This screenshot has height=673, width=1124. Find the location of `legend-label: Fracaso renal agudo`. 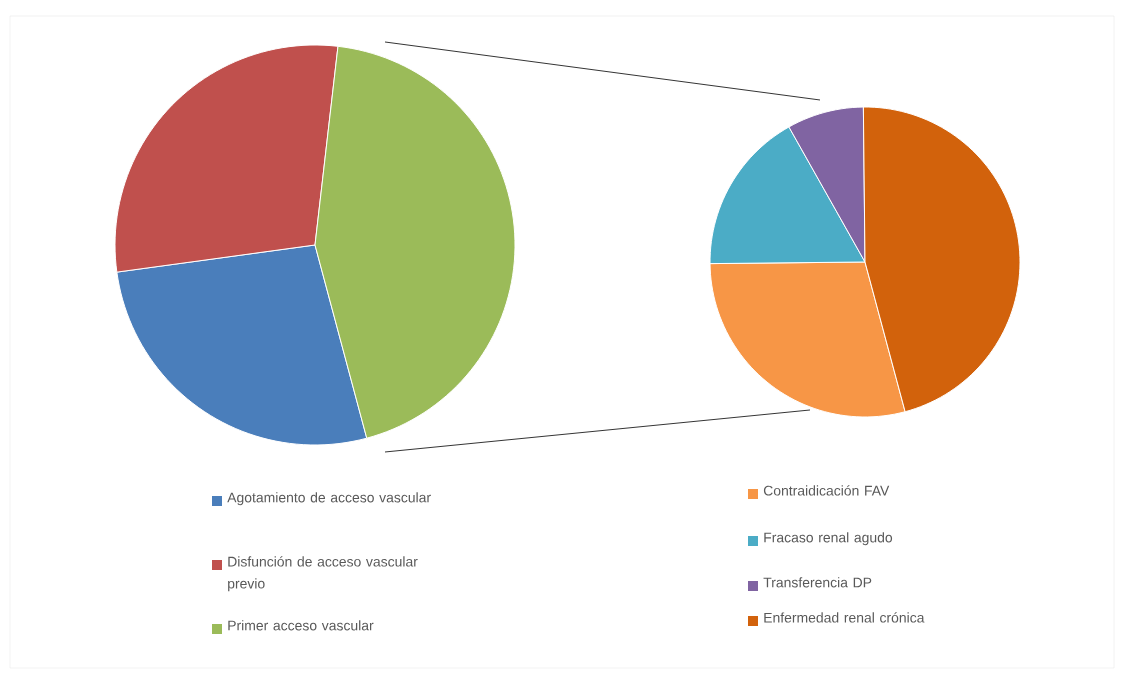

legend-label: Fracaso renal agudo is located at coordinates (828, 539).